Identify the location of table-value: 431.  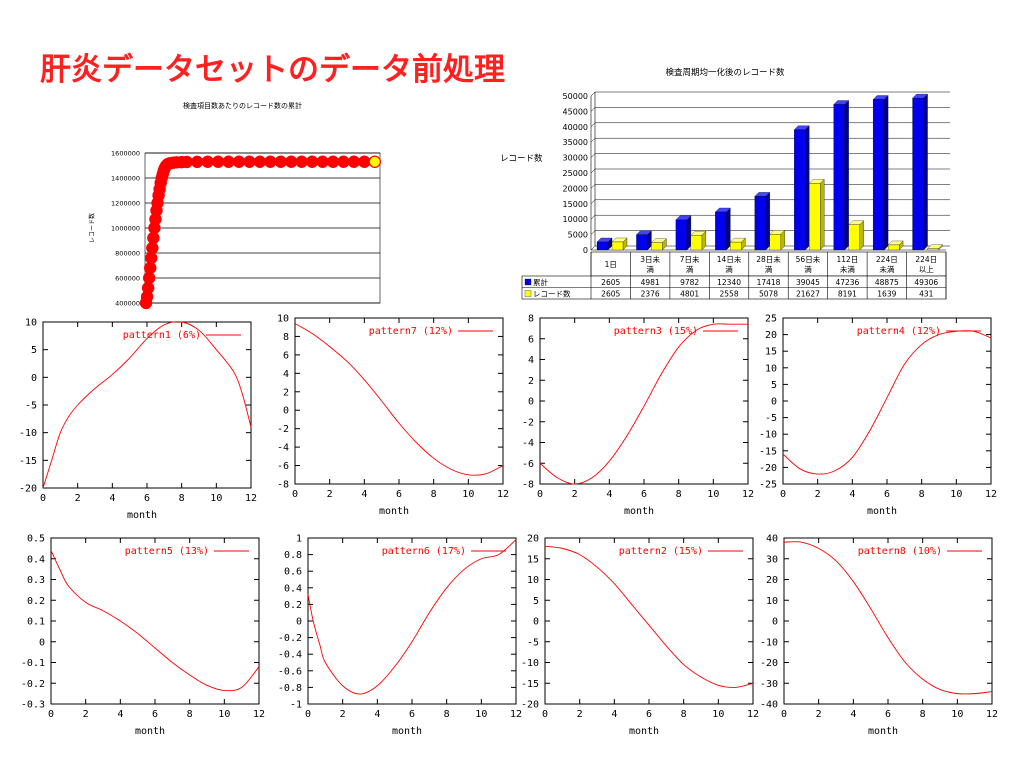
(926, 294).